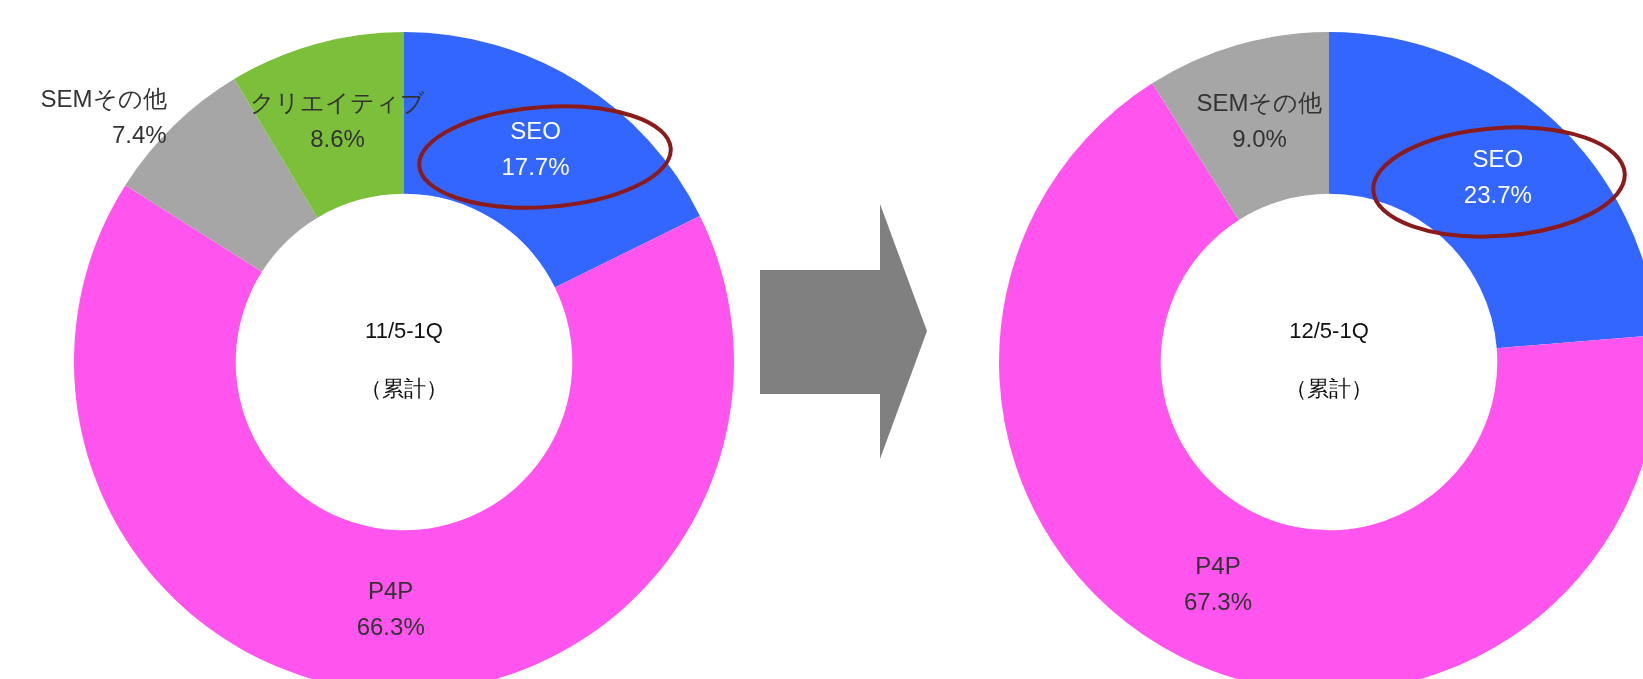 The height and width of the screenshot is (679, 1643). Describe the element at coordinates (1259, 139) in the screenshot. I see `data-label: 9.0%` at that location.